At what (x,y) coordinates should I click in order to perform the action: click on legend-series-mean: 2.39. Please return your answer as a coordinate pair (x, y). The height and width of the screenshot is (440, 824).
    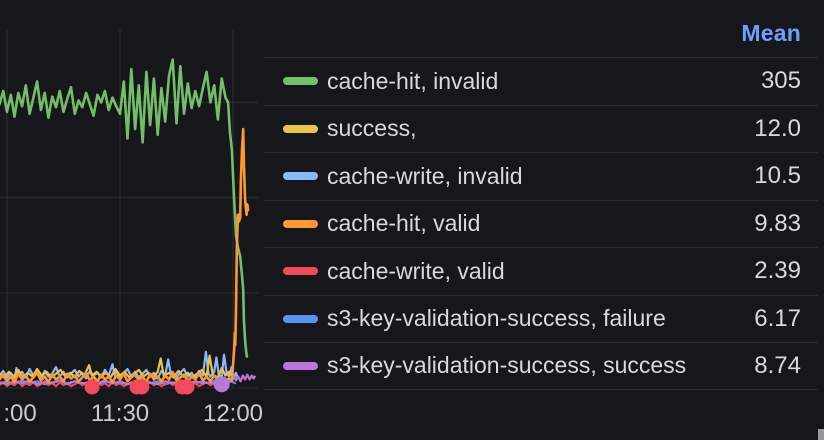
    Looking at the image, I should click on (777, 271).